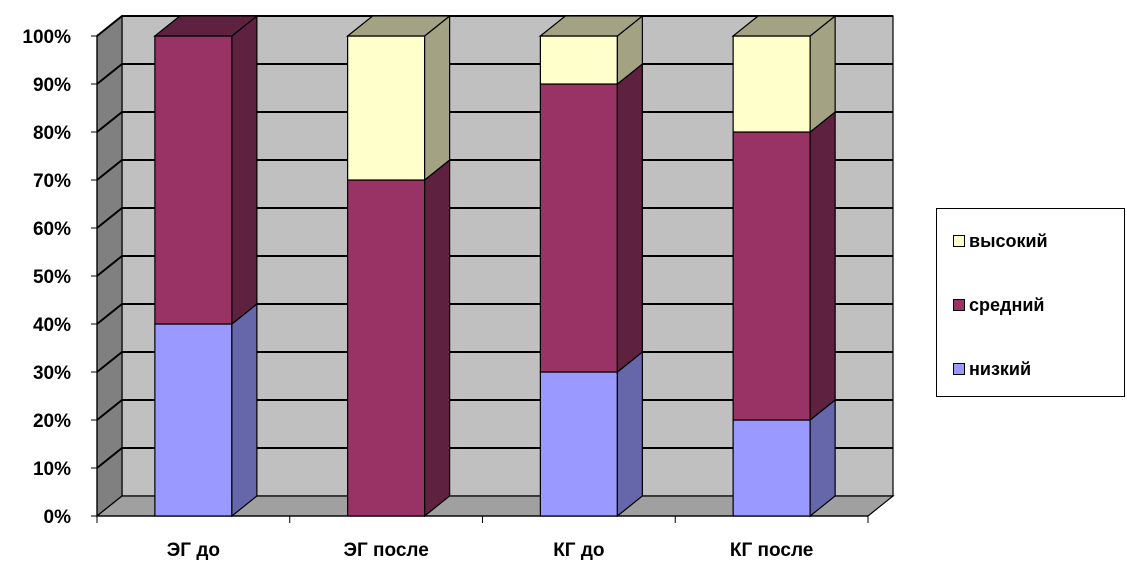 This screenshot has width=1127, height=561. Describe the element at coordinates (52, 373) in the screenshot. I see `y-tick-label: 30%` at that location.